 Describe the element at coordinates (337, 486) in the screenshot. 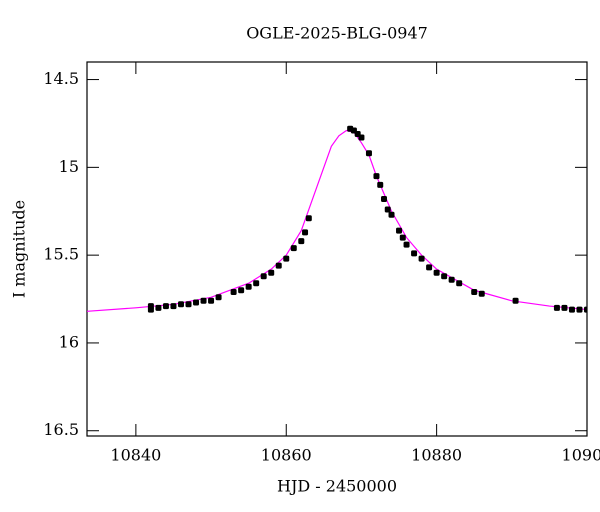

I see `x-axis-label: HJD - 2450000` at that location.